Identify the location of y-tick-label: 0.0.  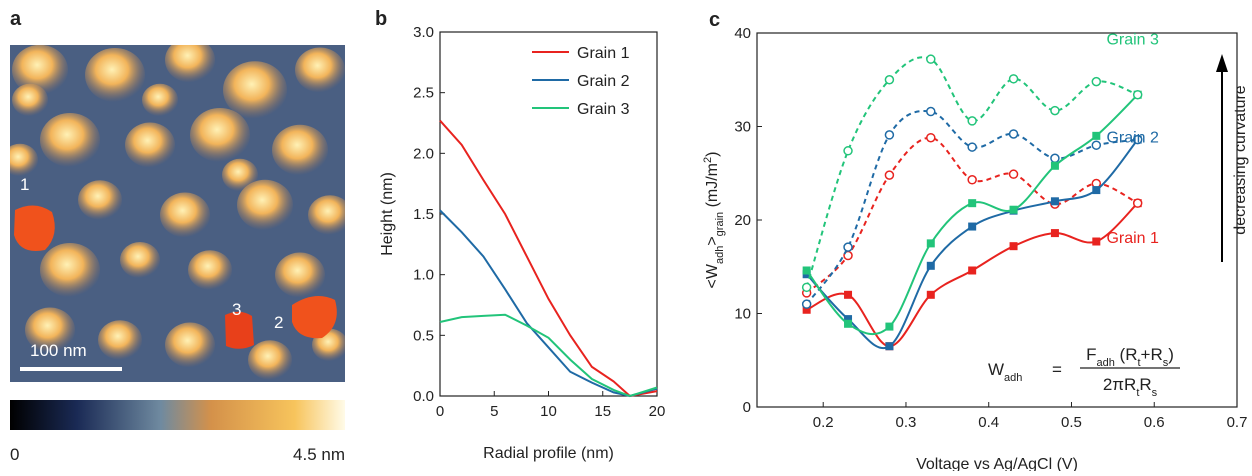
(423, 396).